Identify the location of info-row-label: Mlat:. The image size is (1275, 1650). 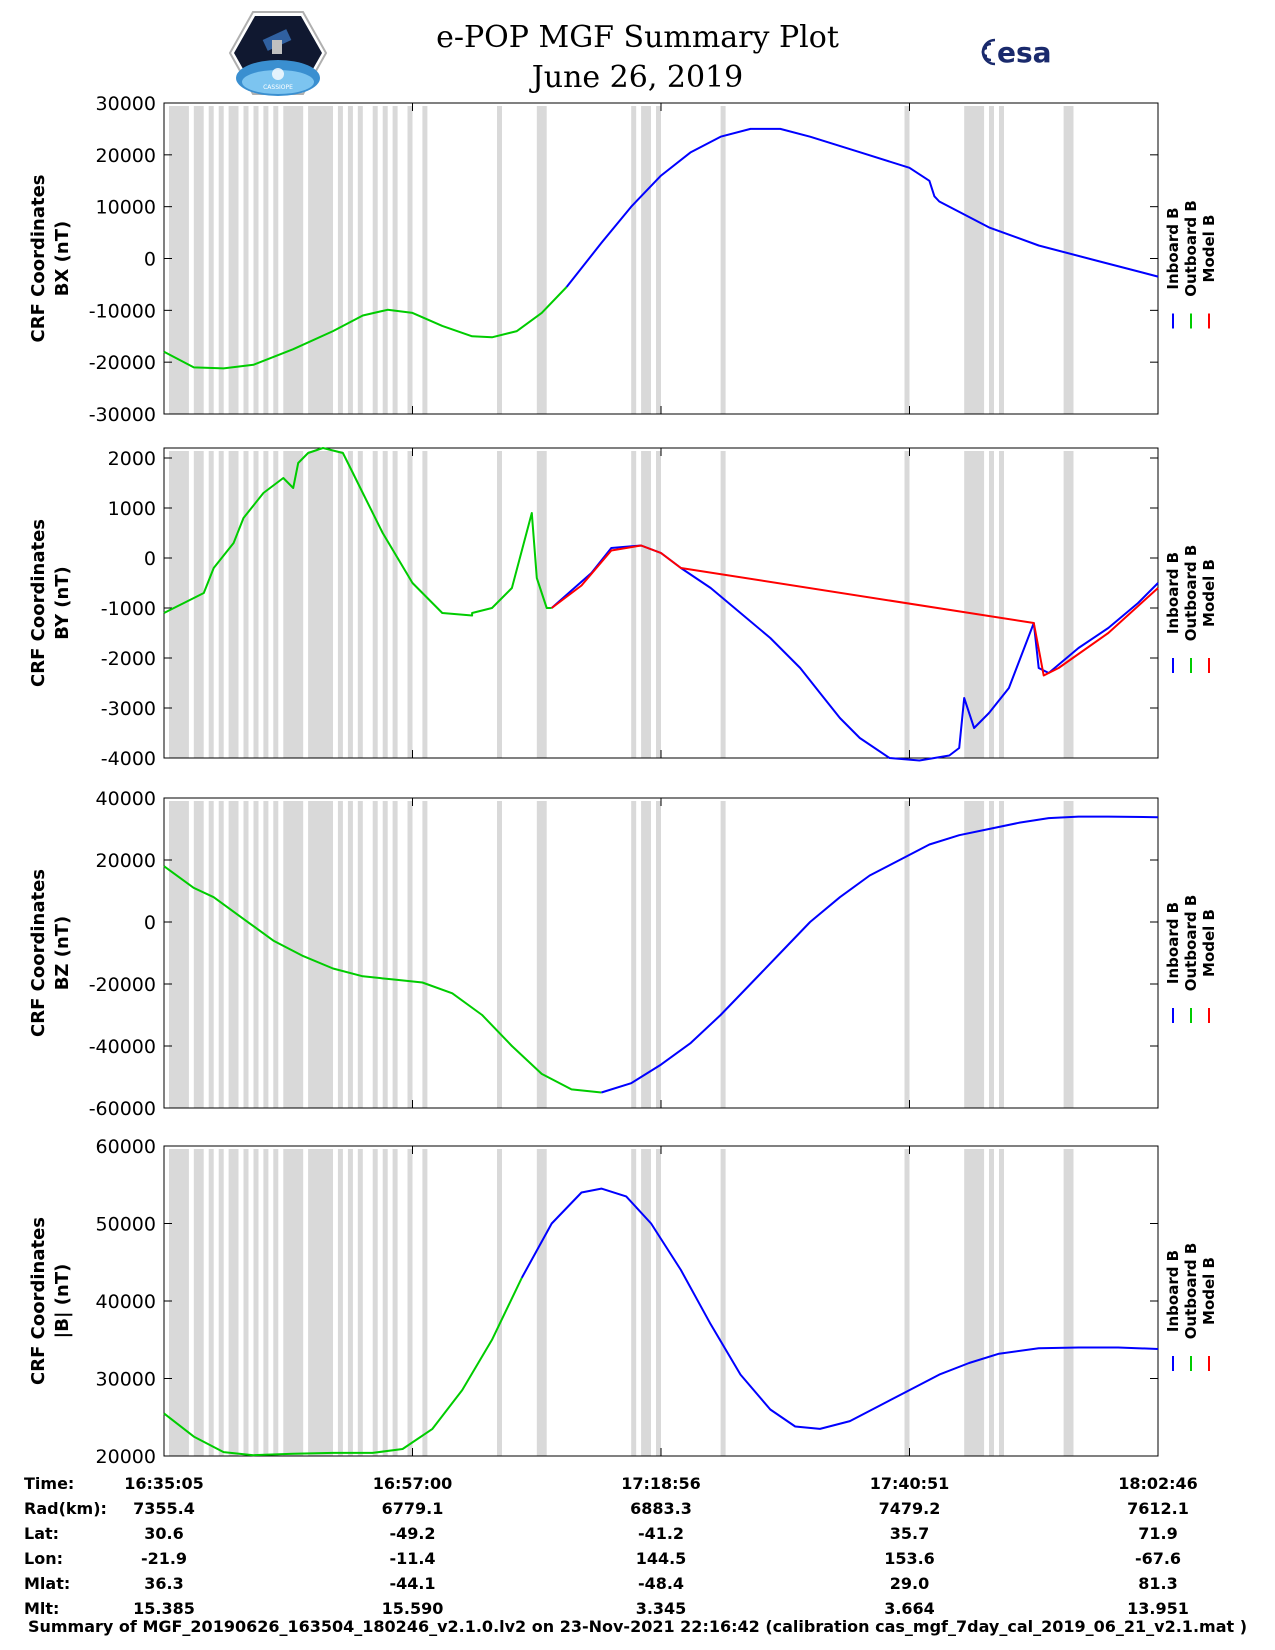
(47, 1583).